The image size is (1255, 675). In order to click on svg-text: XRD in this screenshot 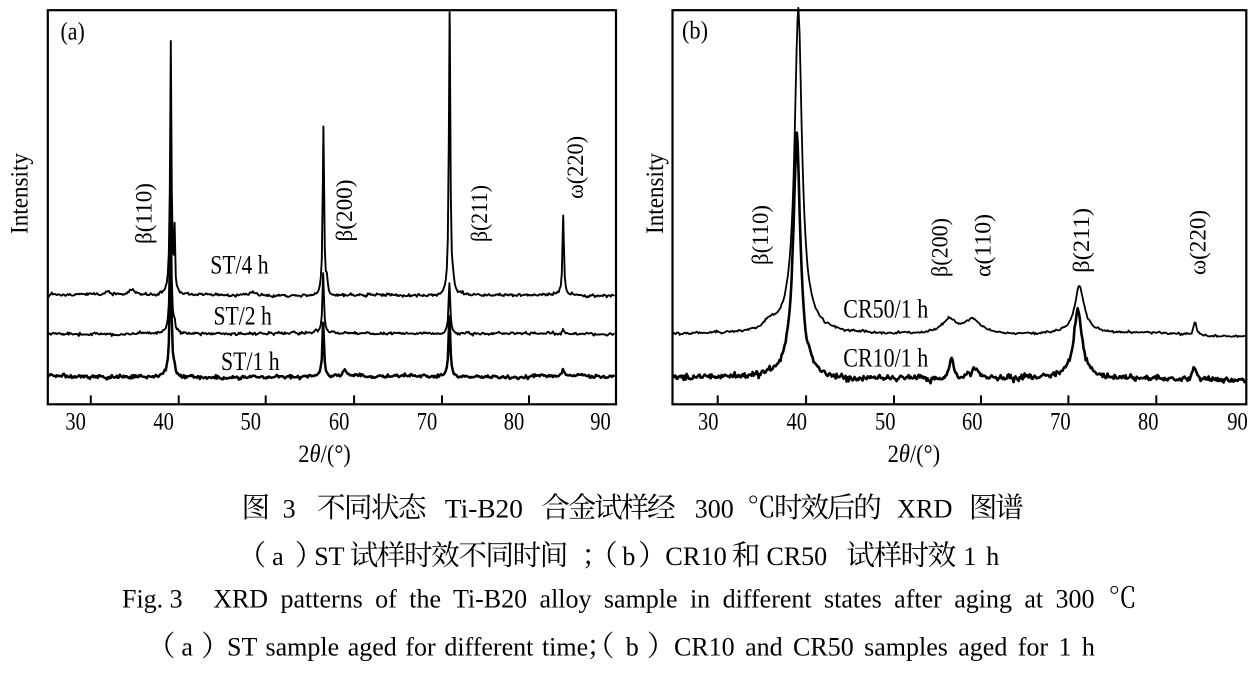, I will do `click(925, 508)`.